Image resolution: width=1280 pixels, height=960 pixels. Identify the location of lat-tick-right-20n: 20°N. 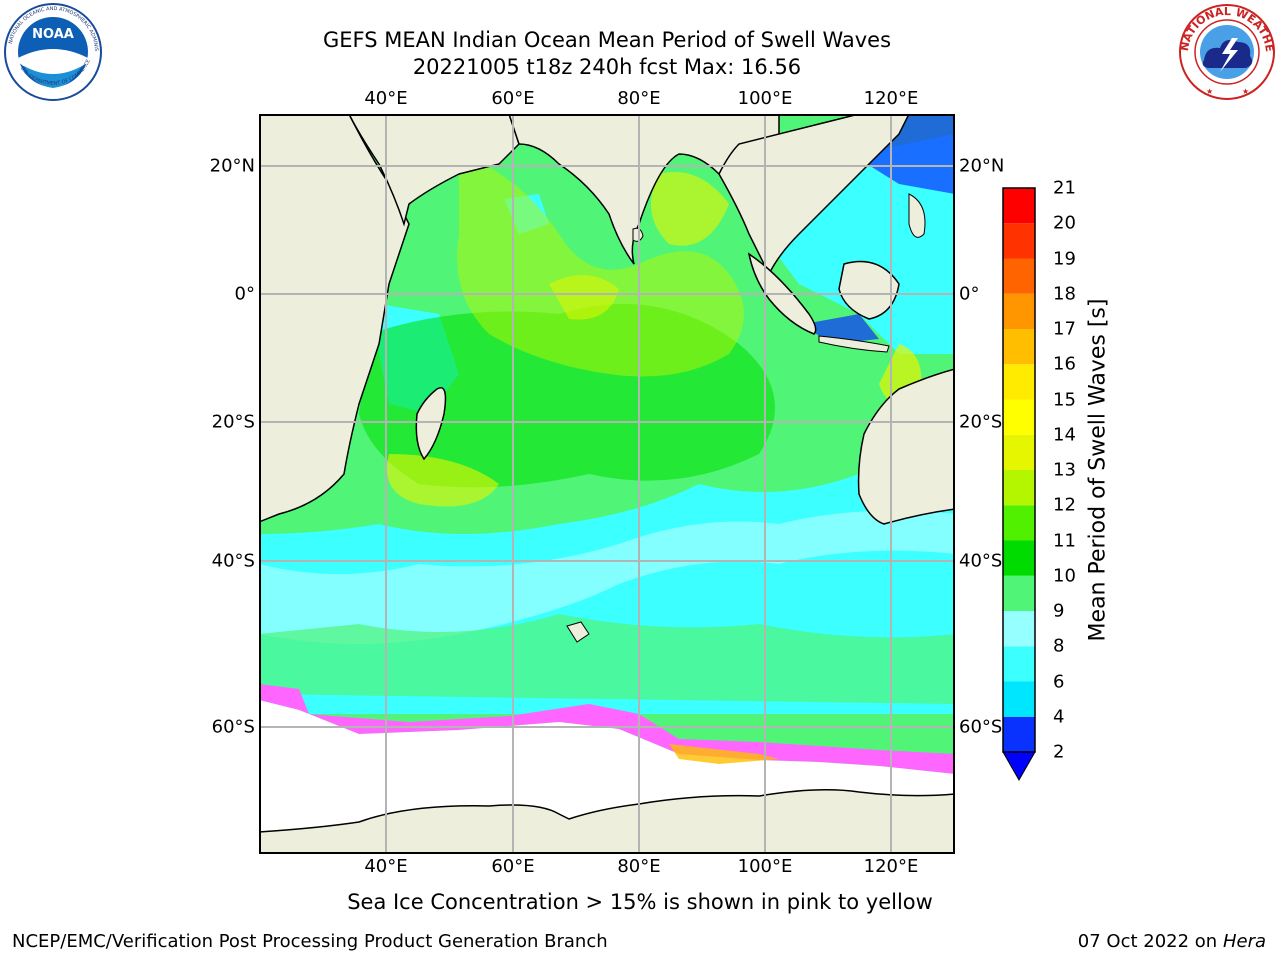
(982, 166).